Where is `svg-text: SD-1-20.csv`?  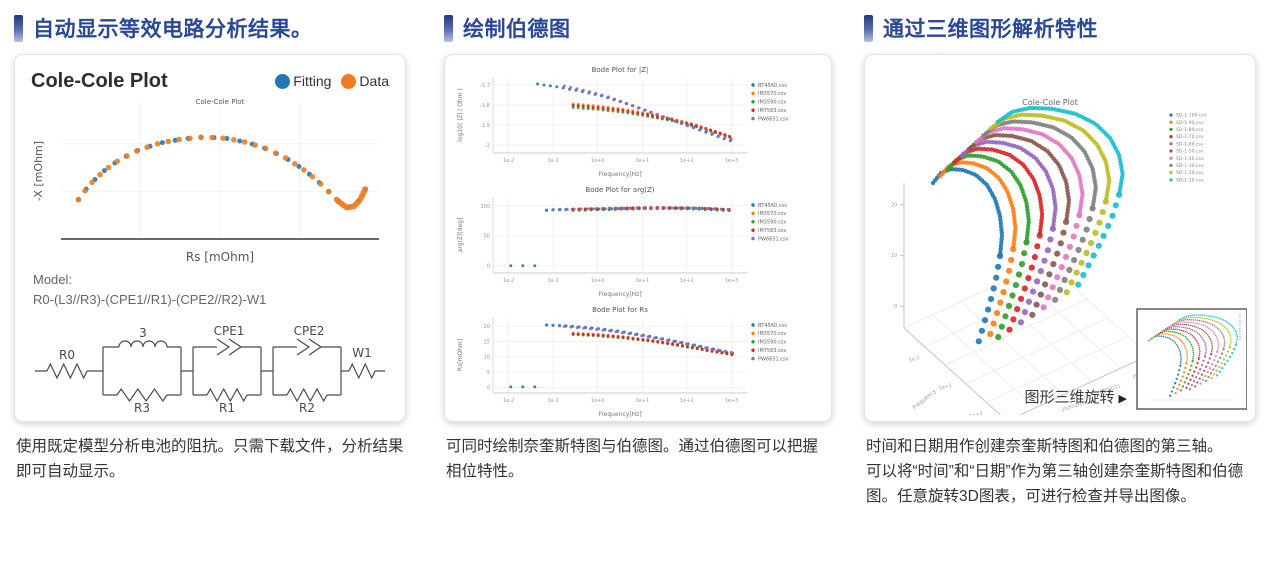 svg-text: SD-1-20.csv is located at coordinates (1190, 173).